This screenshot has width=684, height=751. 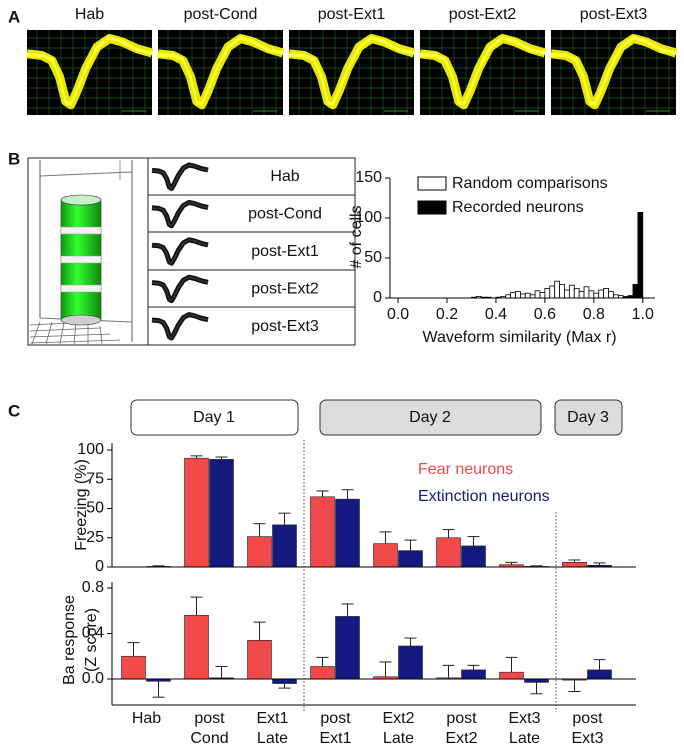 What do you see at coordinates (209, 738) in the screenshot?
I see `x-tick-label: Cond` at bounding box center [209, 738].